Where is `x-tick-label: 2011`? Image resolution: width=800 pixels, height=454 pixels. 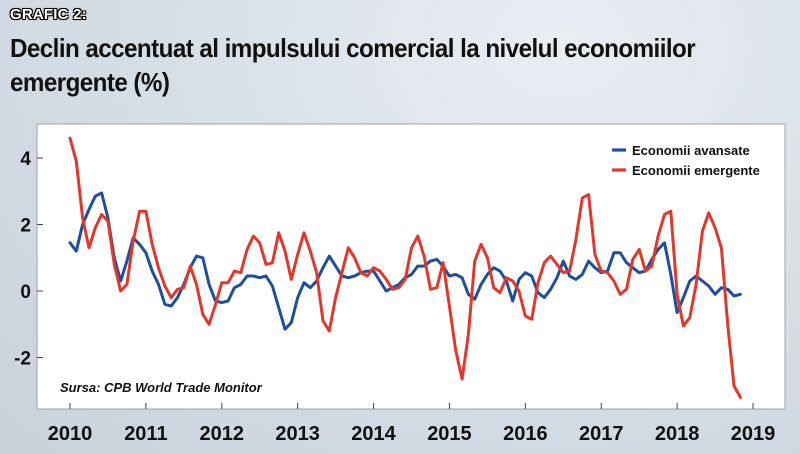
x-tick-label: 2011 is located at coordinates (145, 434).